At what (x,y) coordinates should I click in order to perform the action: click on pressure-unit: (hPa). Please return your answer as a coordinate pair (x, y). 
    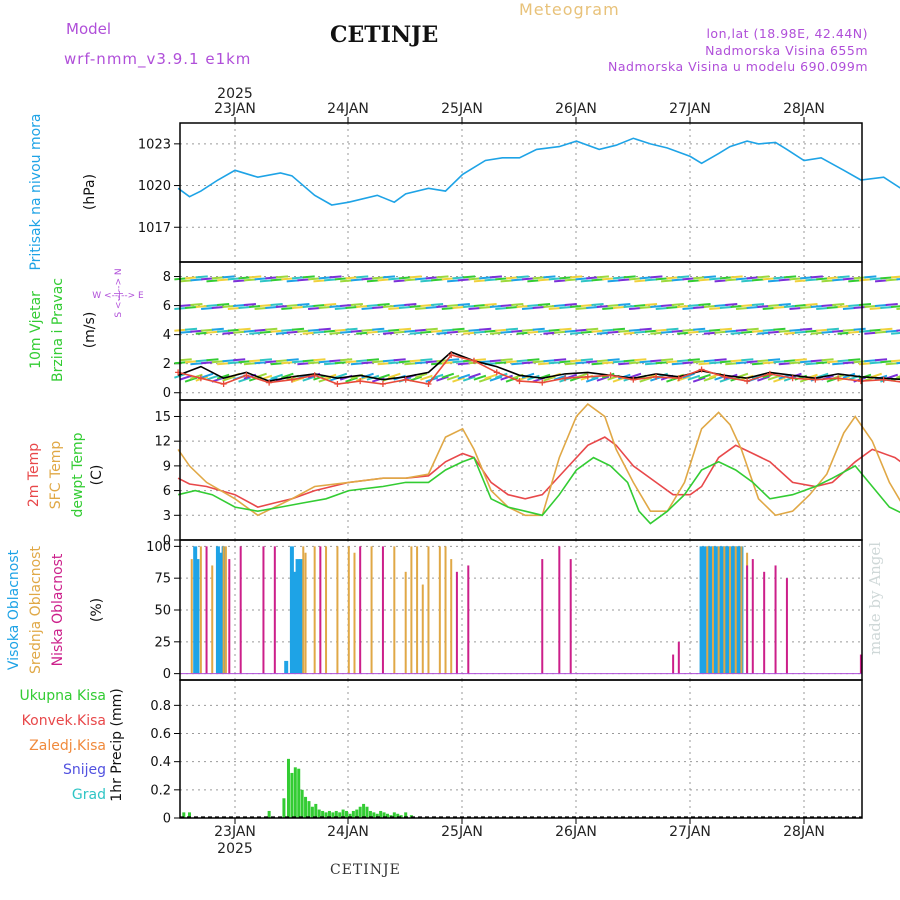
    Looking at the image, I should click on (90, 192).